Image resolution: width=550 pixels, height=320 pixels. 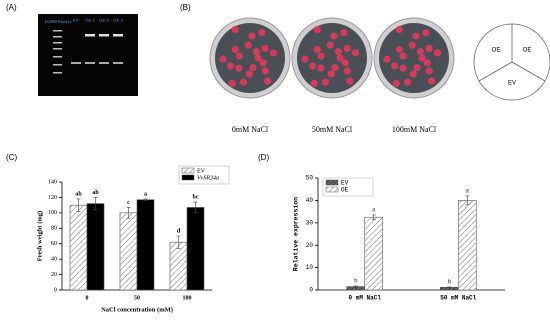 What do you see at coordinates (296, 234) in the screenshot?
I see `y-axis-label: Relative expression` at bounding box center [296, 234].